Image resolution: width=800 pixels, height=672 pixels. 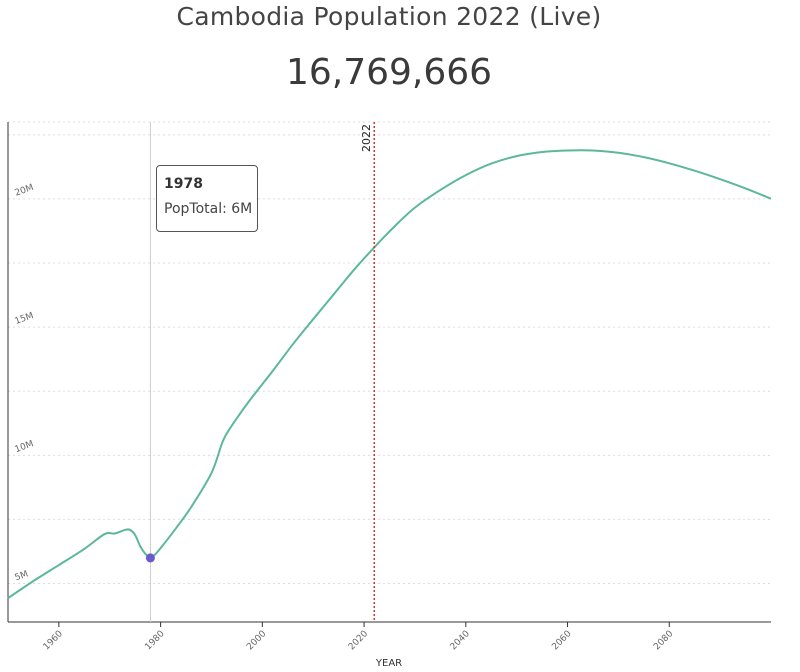 I want to click on current-year-marker: 2022, so click(x=367, y=372).